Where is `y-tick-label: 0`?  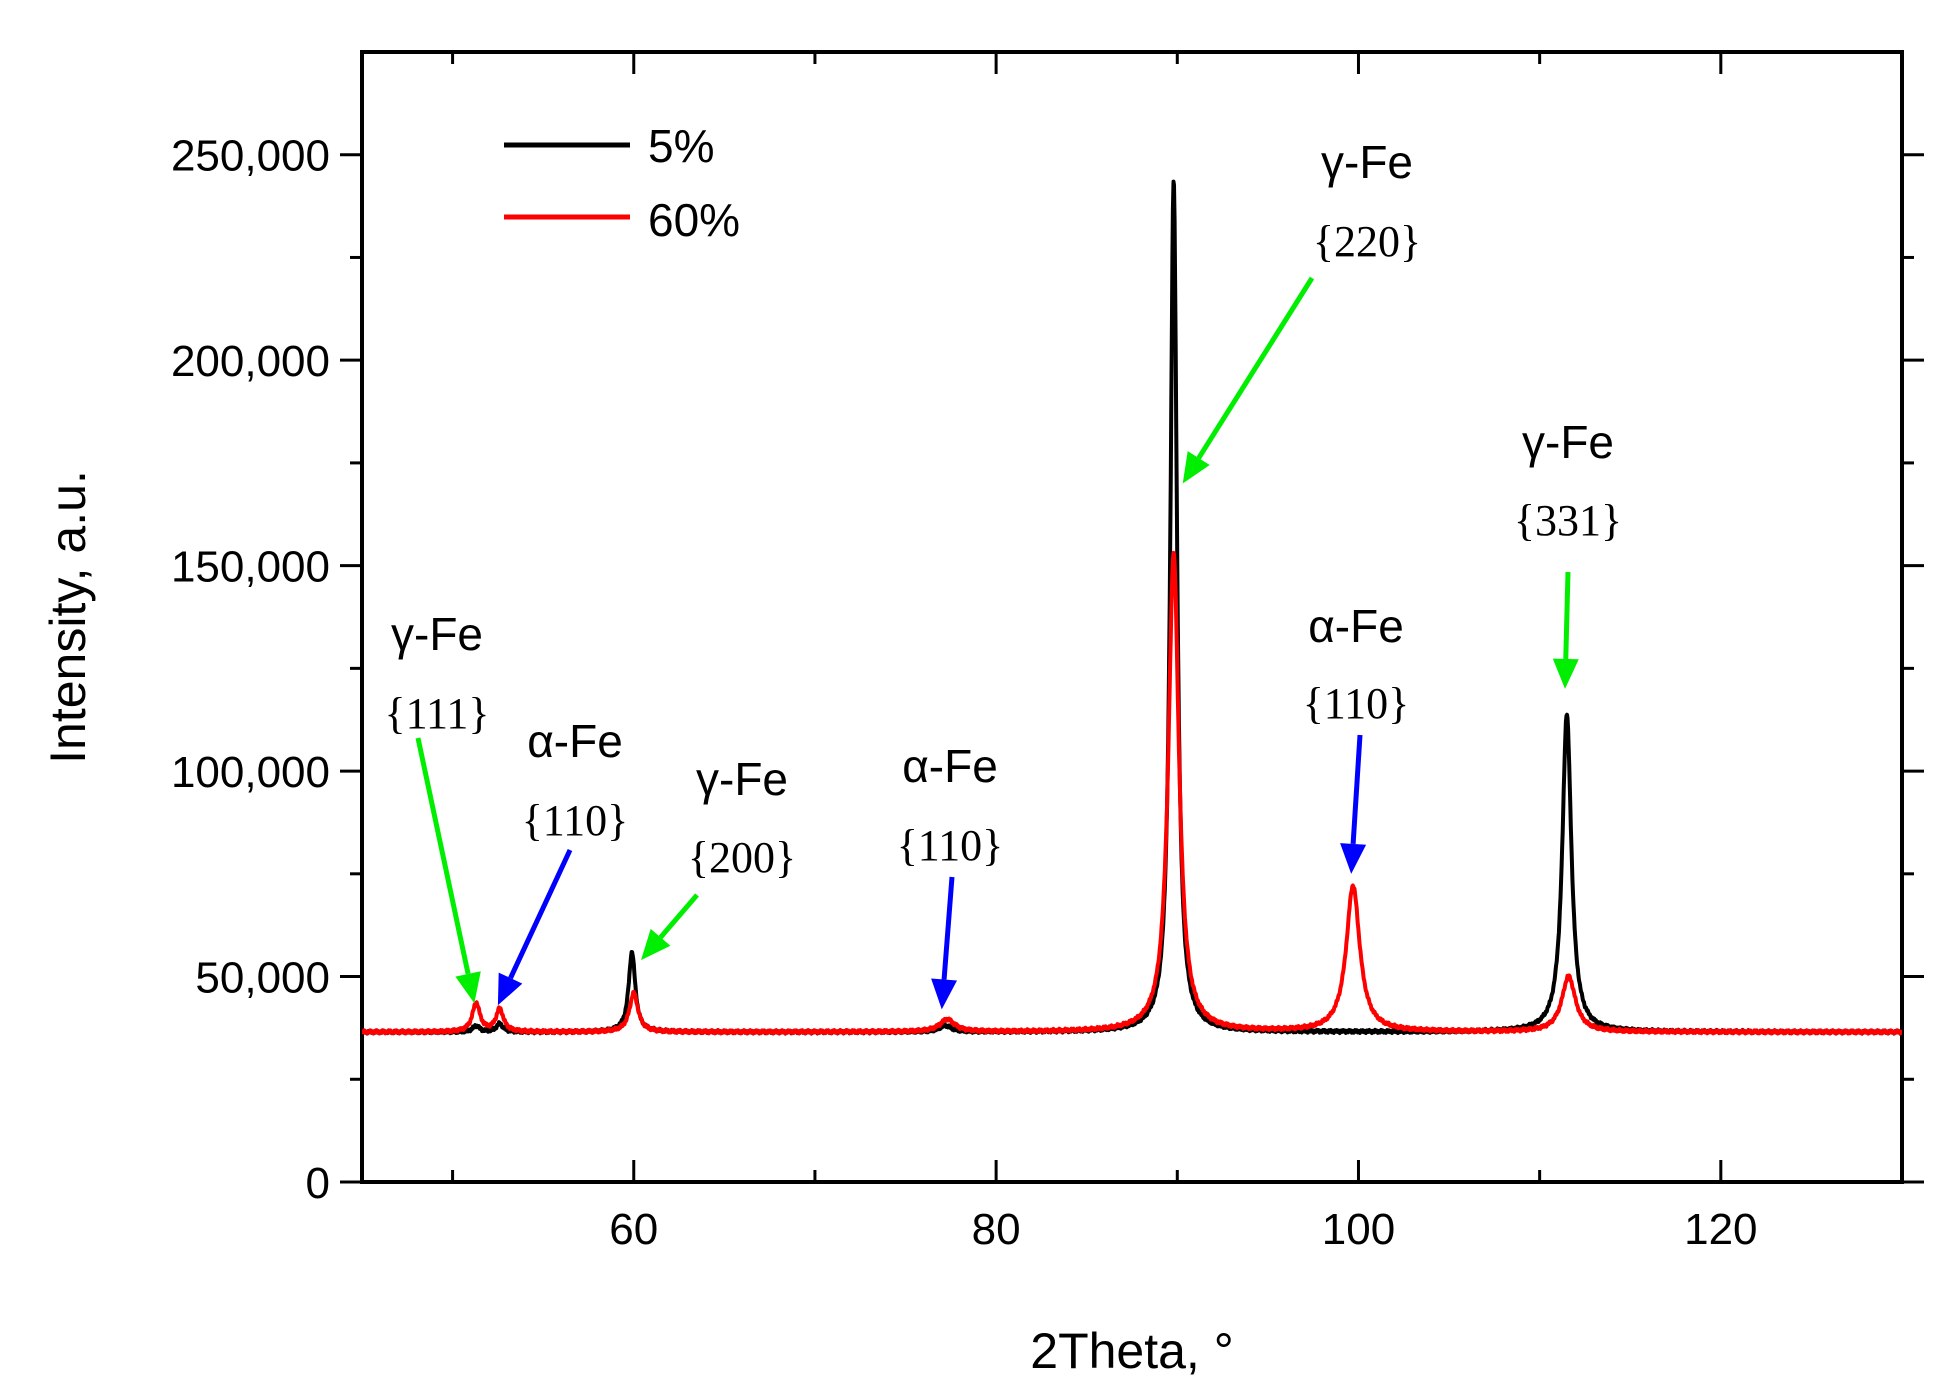
y-tick-label: 0 is located at coordinates (318, 1183).